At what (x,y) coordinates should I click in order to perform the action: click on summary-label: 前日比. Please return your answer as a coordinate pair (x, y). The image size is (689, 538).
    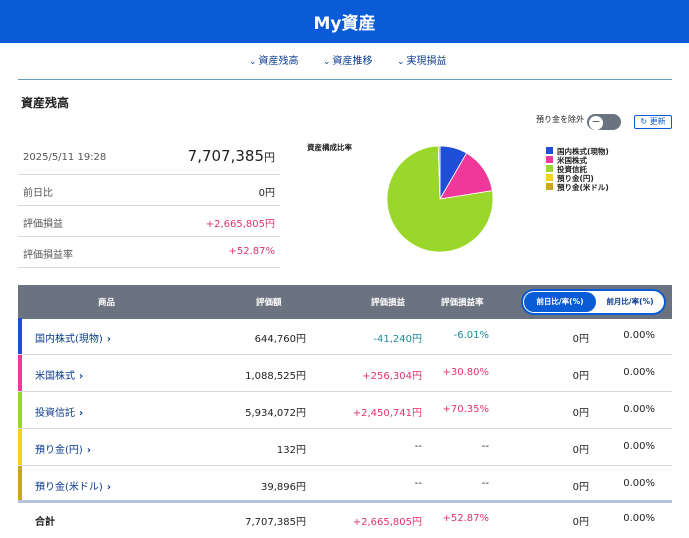
    Looking at the image, I should click on (38, 193).